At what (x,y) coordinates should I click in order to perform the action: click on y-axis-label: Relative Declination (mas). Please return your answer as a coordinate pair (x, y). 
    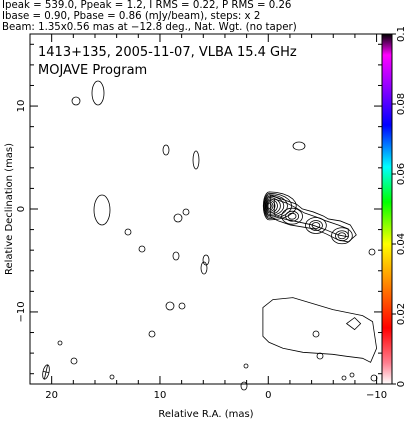
    Looking at the image, I should click on (9, 209).